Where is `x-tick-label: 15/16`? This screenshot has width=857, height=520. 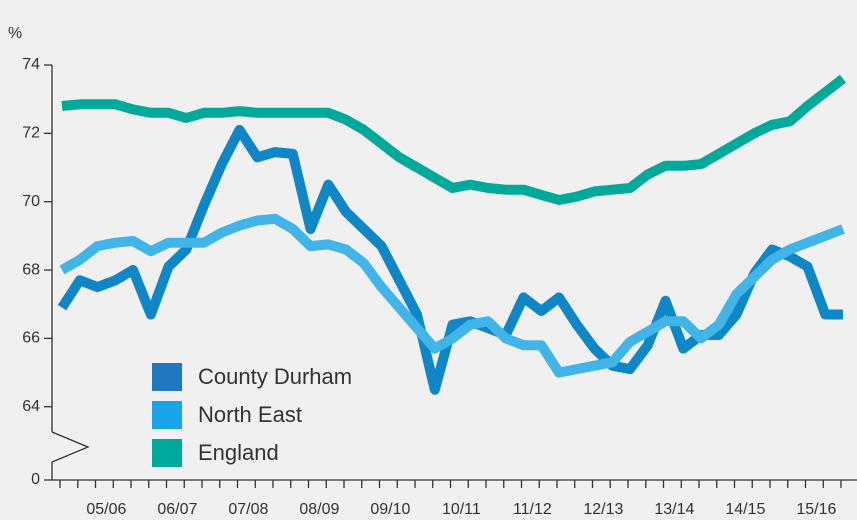
x-tick-label: 15/16 is located at coordinates (816, 509).